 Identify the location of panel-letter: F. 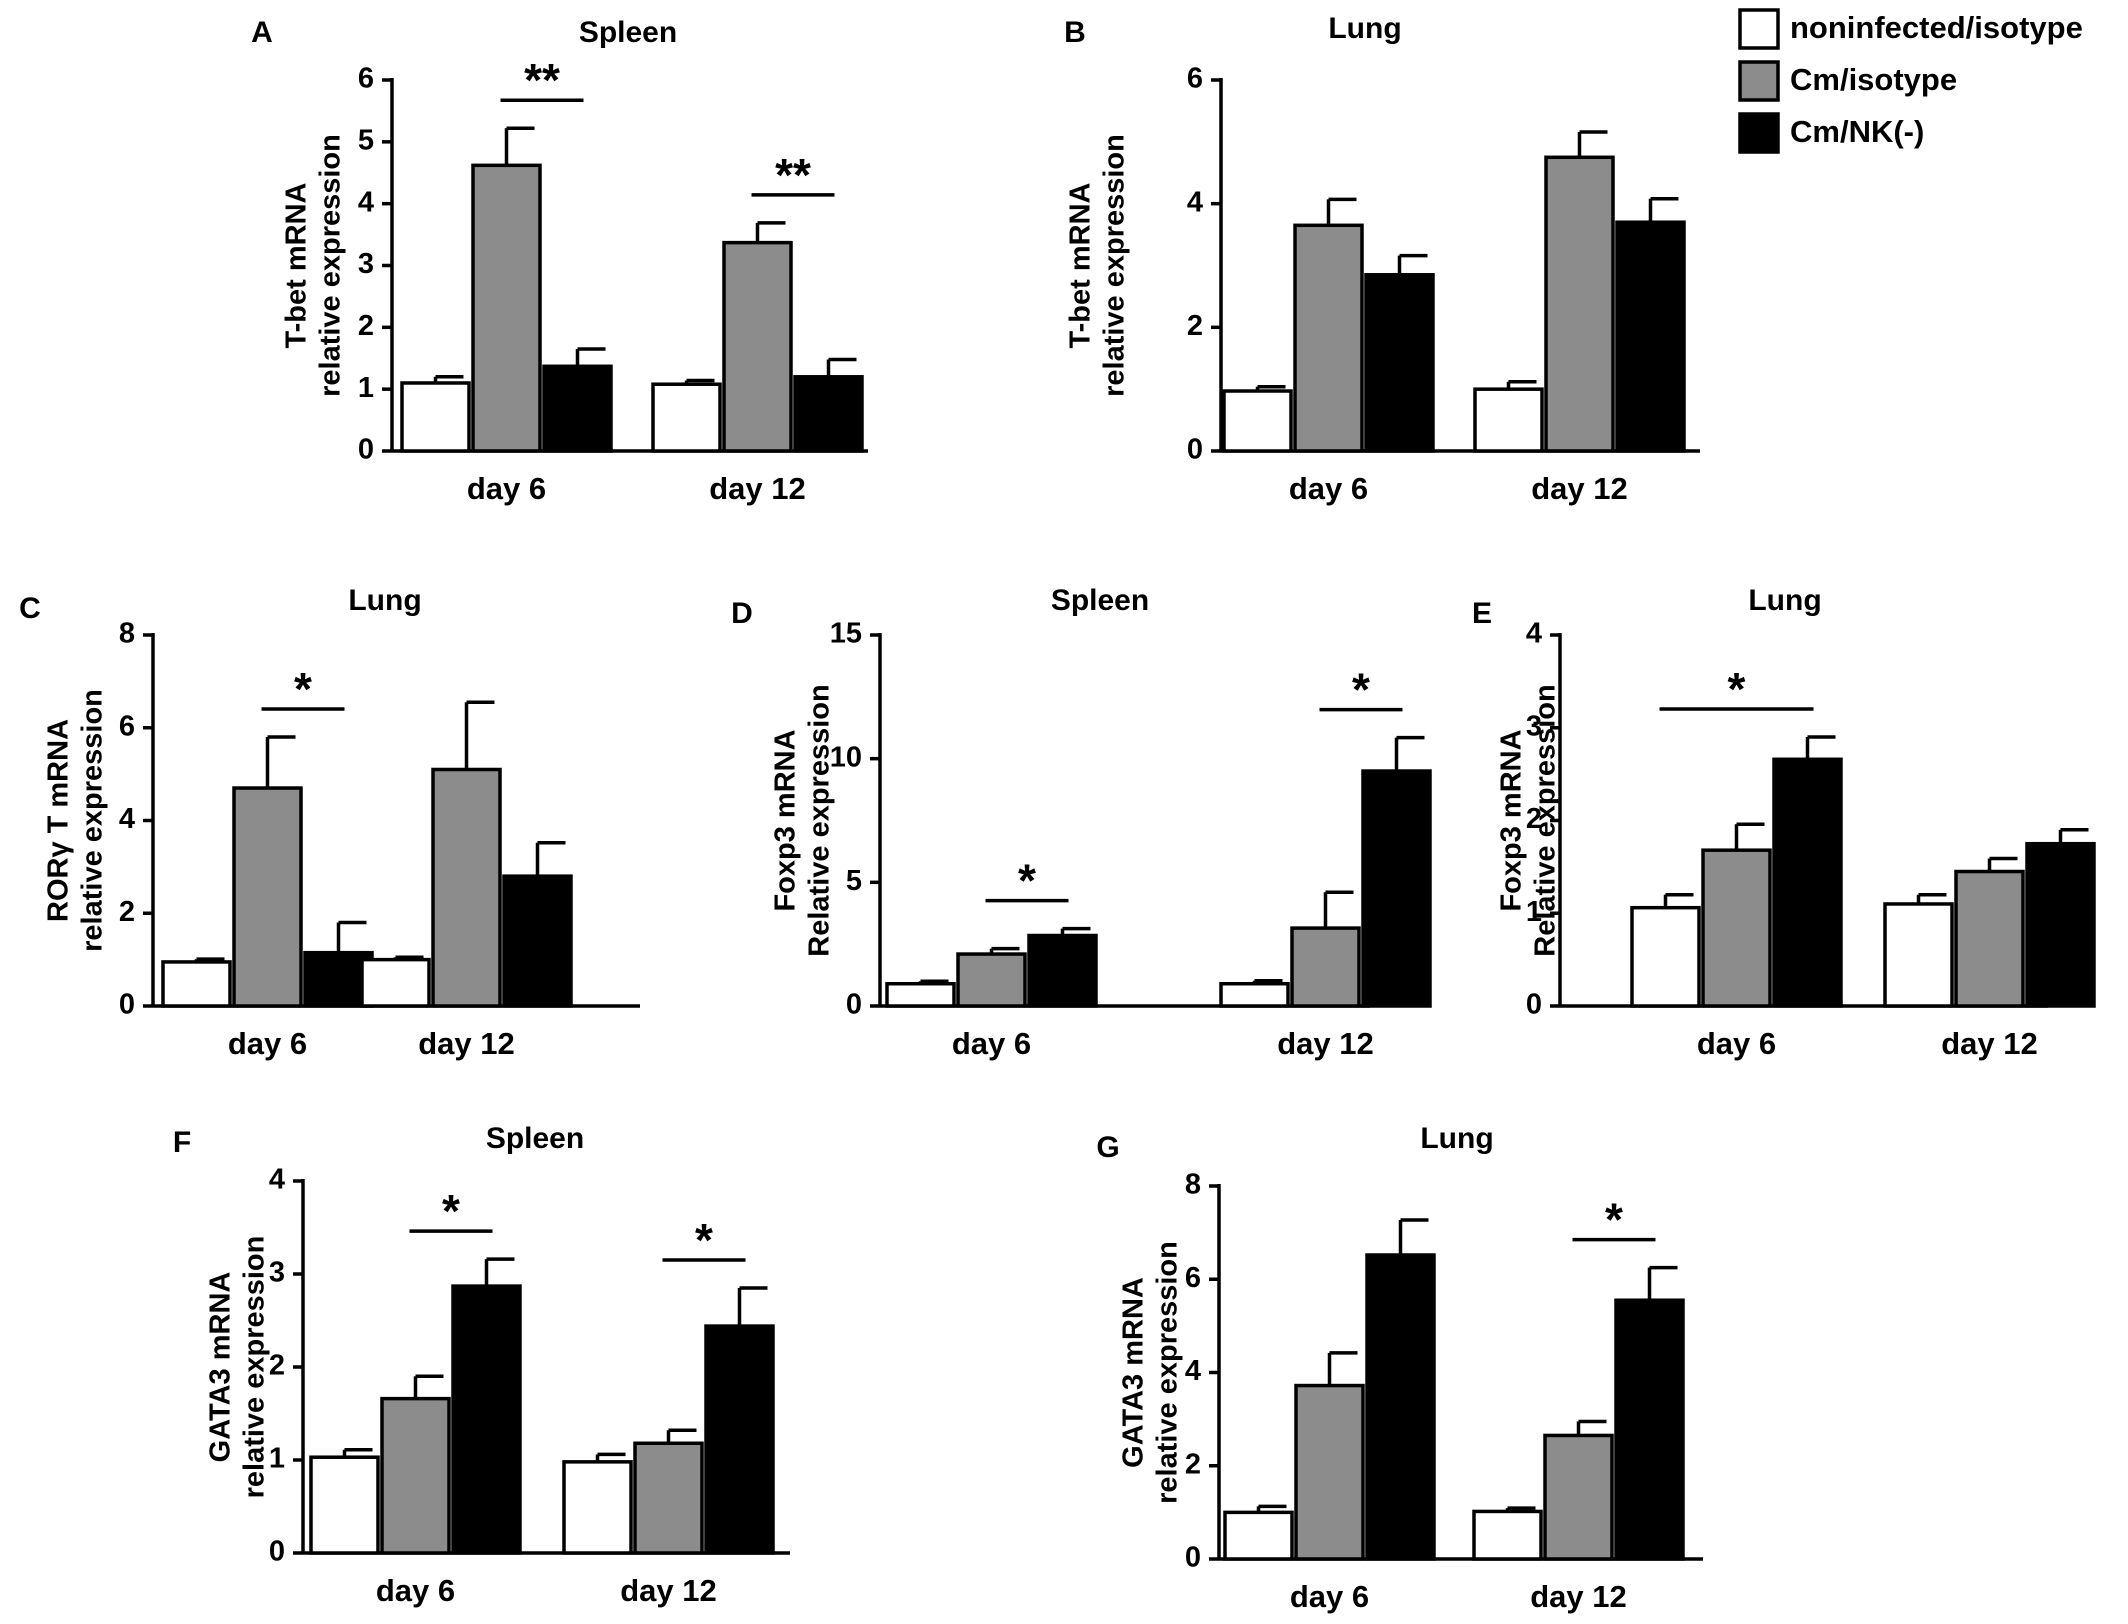
(182, 1142).